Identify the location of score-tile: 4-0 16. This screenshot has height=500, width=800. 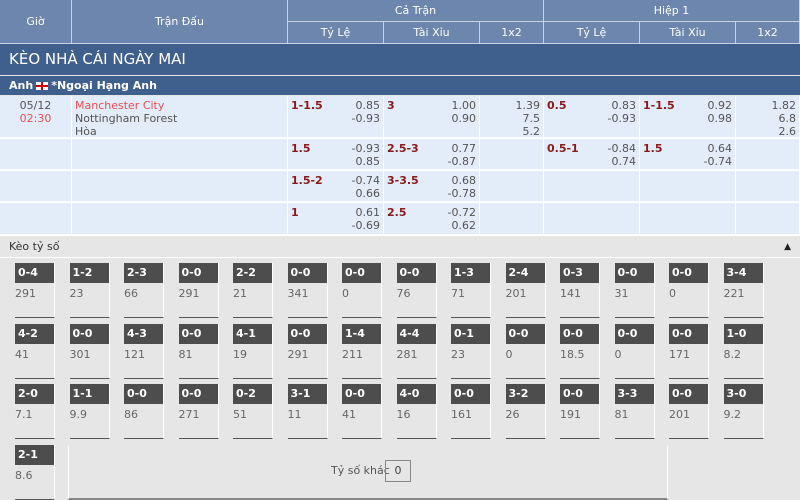
(416, 411).